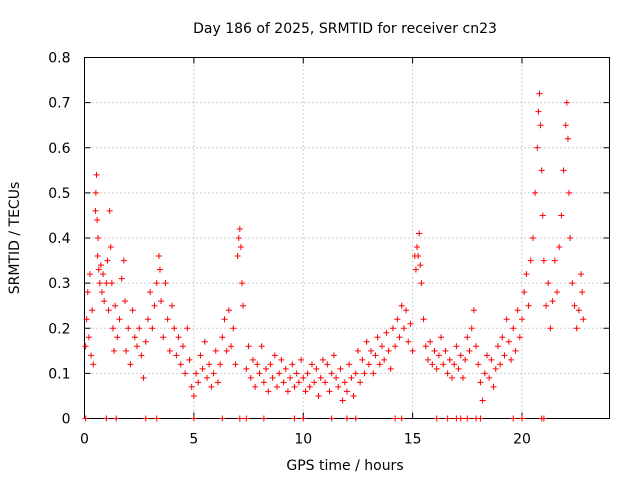 This screenshot has height=480, width=640. I want to click on x-tick-label: 5, so click(193, 440).